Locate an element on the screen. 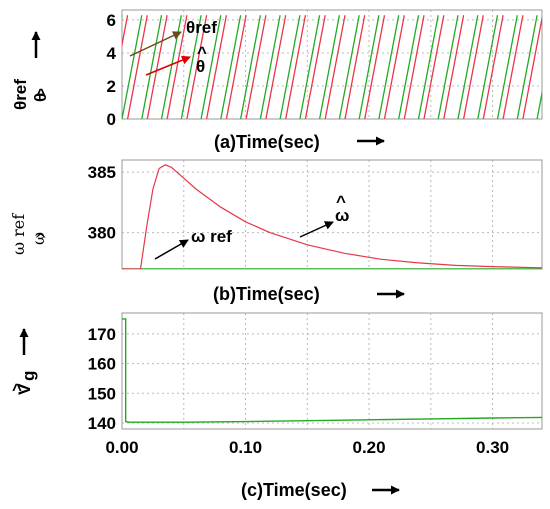  vg-hat-caret: ^ is located at coordinates (17, 389).